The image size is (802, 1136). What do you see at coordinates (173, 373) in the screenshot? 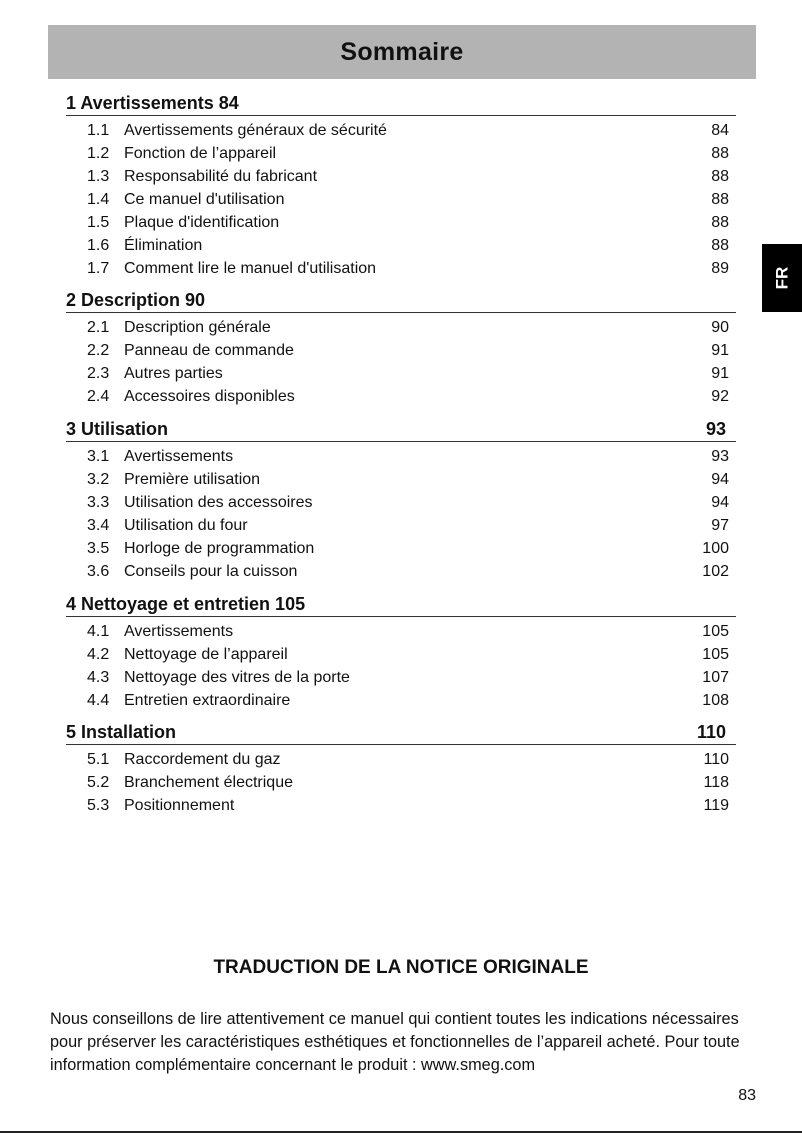
I see `entry-label: Autres parties` at bounding box center [173, 373].